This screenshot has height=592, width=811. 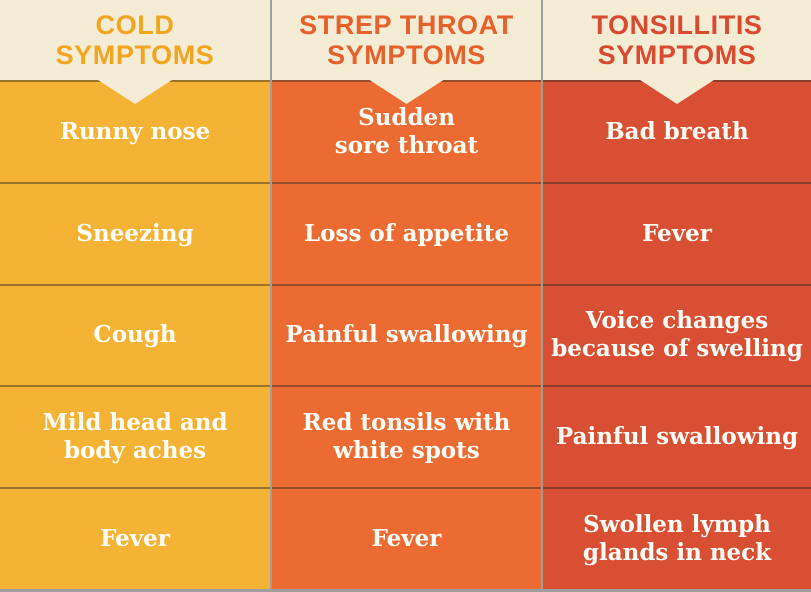 I want to click on symptom-cell: Loss of appetite, so click(x=406, y=232).